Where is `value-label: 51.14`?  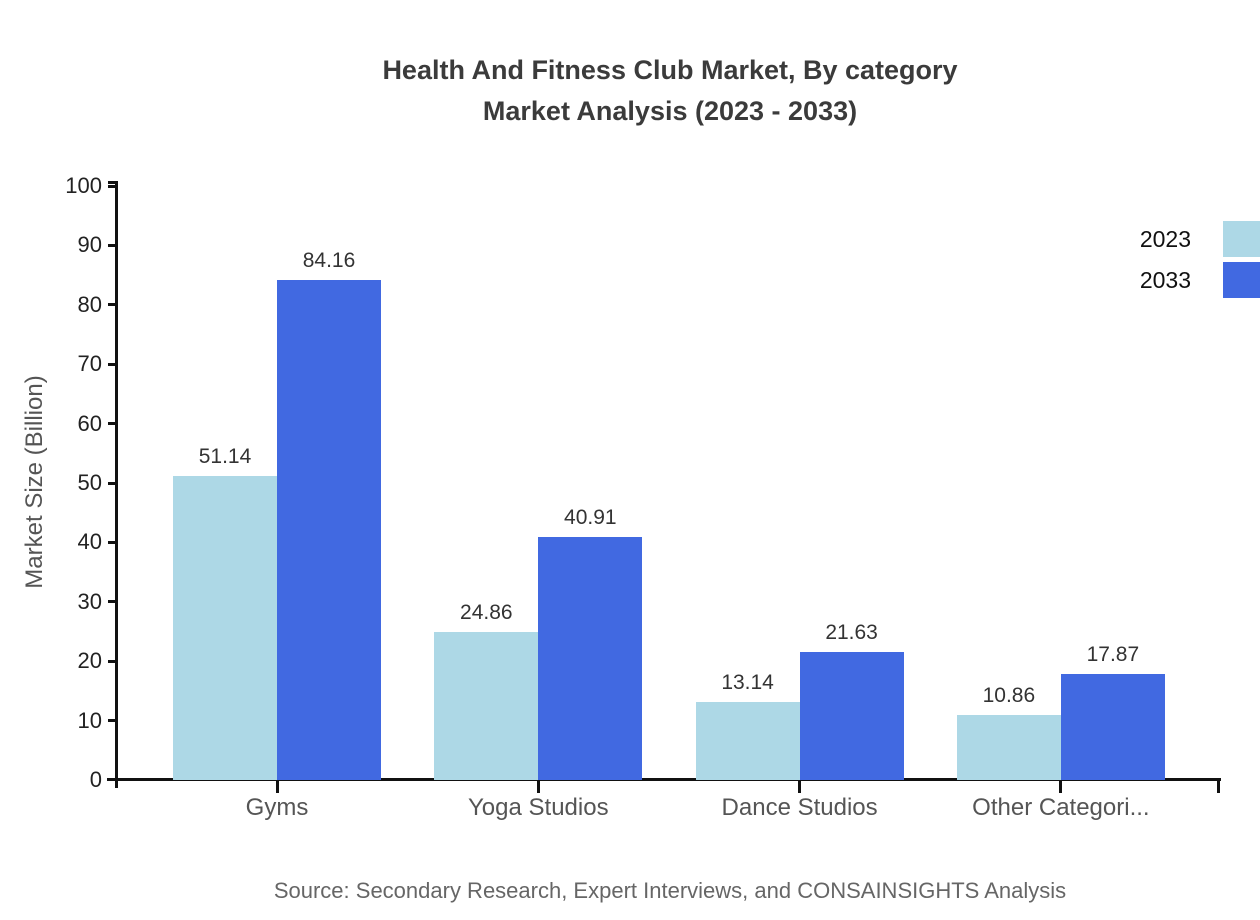
value-label: 51.14 is located at coordinates (225, 457).